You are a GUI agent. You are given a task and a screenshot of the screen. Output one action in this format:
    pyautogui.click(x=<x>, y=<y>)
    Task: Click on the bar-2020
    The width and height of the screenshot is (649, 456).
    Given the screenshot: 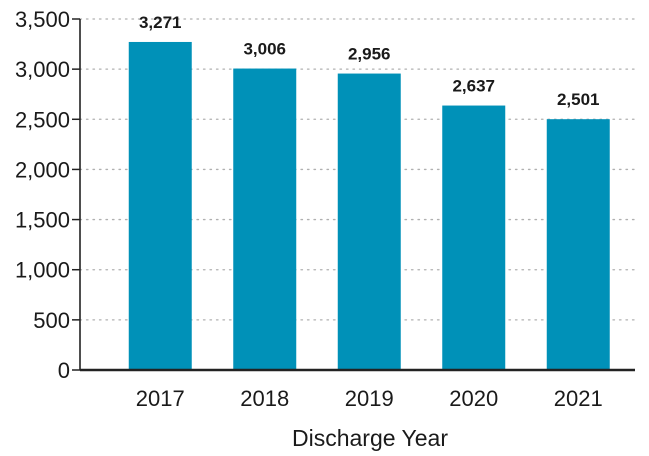 What is the action you would take?
    pyautogui.click(x=474, y=237)
    